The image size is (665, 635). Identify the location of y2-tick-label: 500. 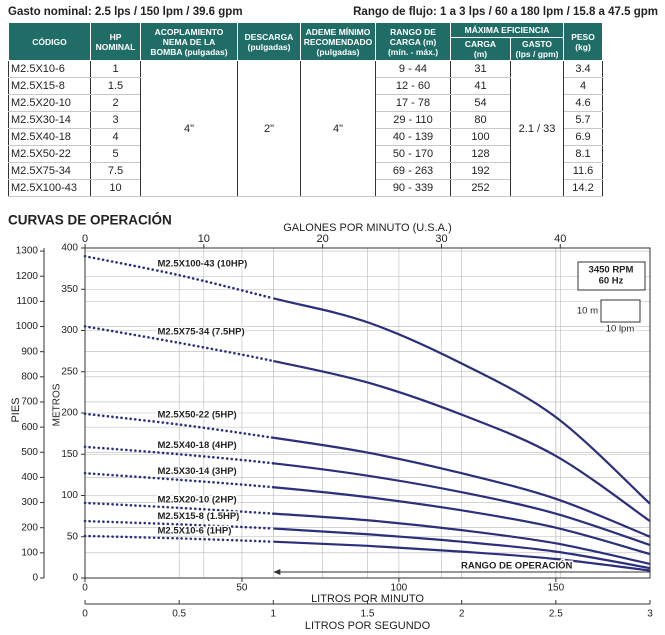
(29, 452).